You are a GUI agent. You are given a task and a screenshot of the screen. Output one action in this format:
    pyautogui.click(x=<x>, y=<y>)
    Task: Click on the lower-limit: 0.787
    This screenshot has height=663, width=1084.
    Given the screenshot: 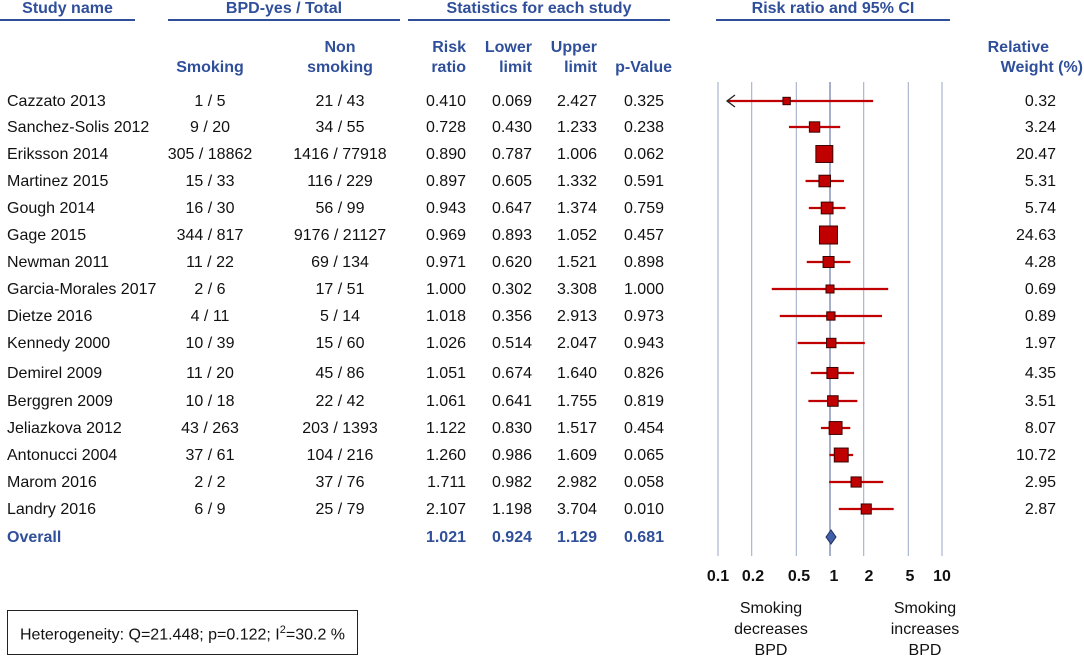 What is the action you would take?
    pyautogui.click(x=511, y=154)
    